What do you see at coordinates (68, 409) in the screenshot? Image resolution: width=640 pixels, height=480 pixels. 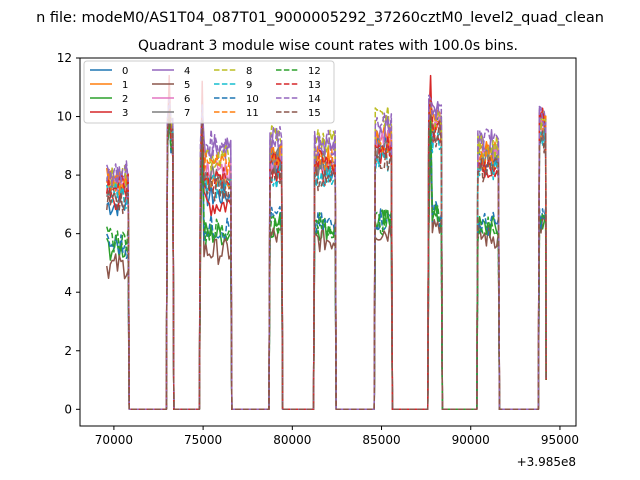 I see `y-tick-label: 0` at bounding box center [68, 409].